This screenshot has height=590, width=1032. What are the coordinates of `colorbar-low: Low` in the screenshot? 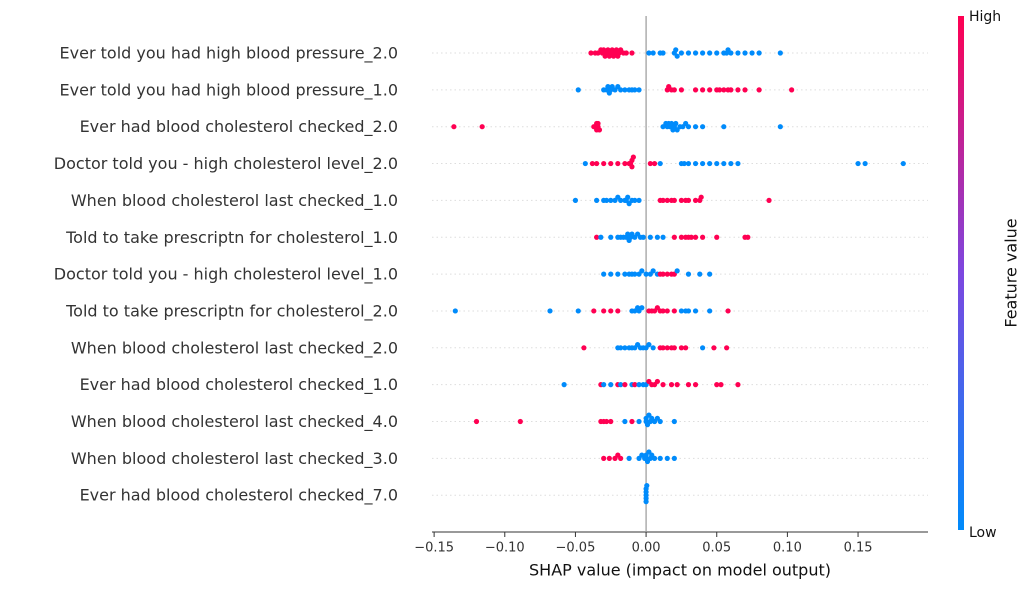 It's located at (983, 533).